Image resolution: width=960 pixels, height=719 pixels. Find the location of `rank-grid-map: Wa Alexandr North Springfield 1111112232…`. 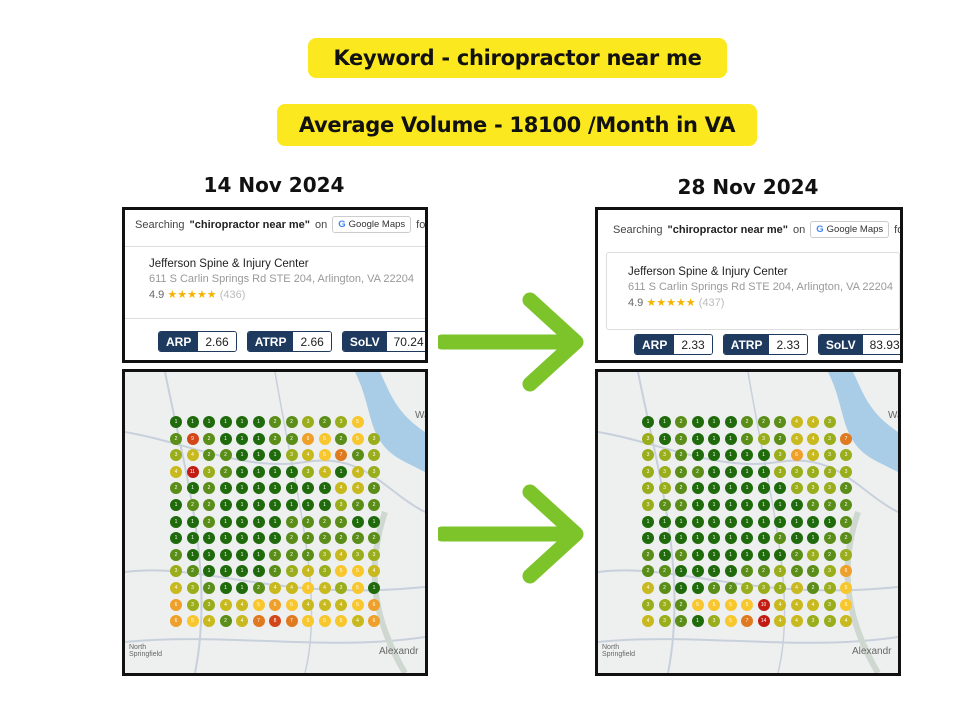

rank-grid-map: Wa Alexandr North Springfield 1111112232… is located at coordinates (275, 522).